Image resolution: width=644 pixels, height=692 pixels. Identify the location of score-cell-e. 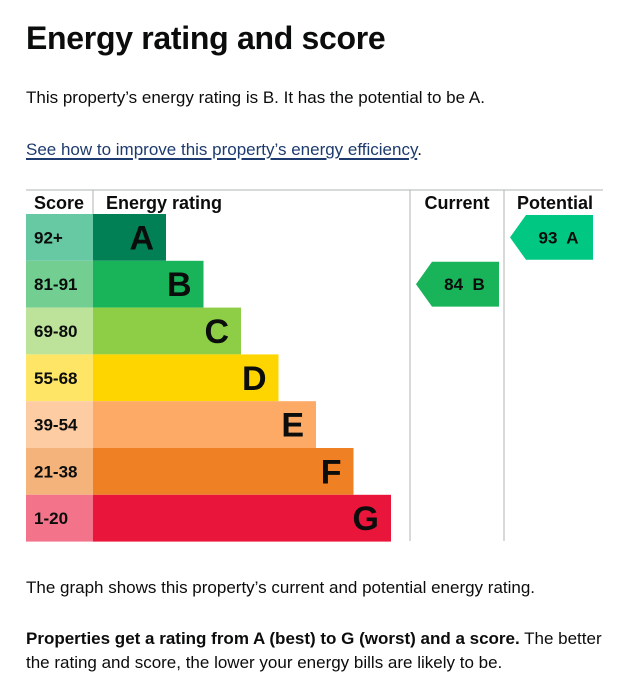
(59, 424).